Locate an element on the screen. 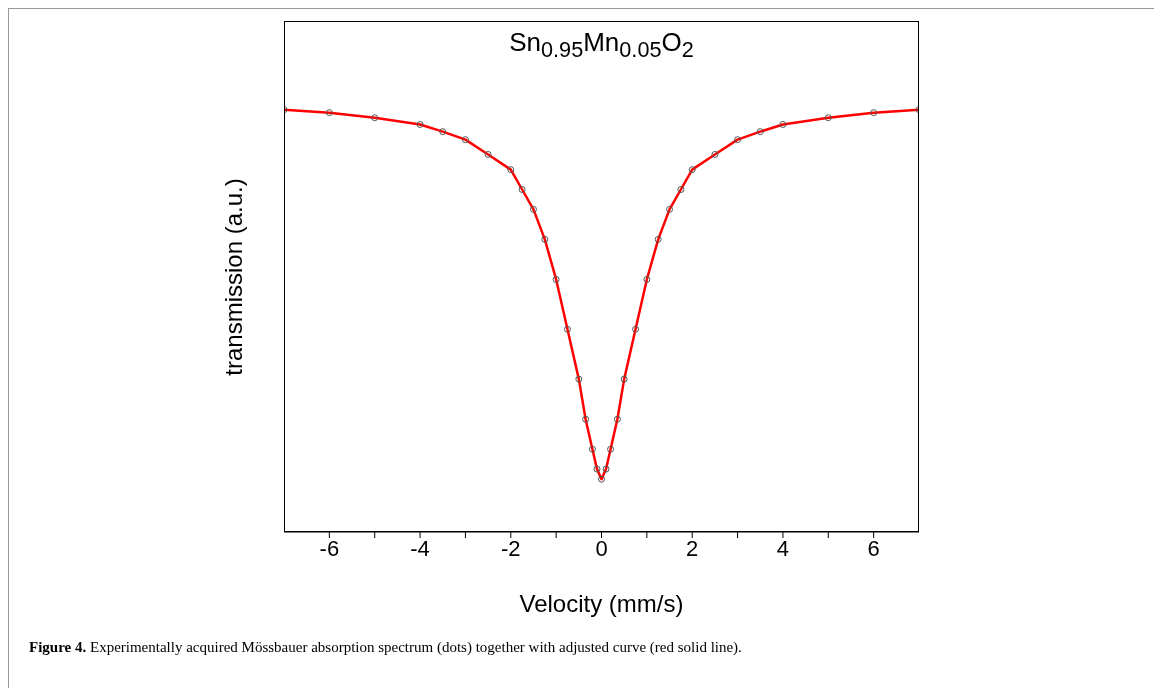 Image resolution: width=1154 pixels, height=688 pixels. x-tick-label: 6 is located at coordinates (873, 548).